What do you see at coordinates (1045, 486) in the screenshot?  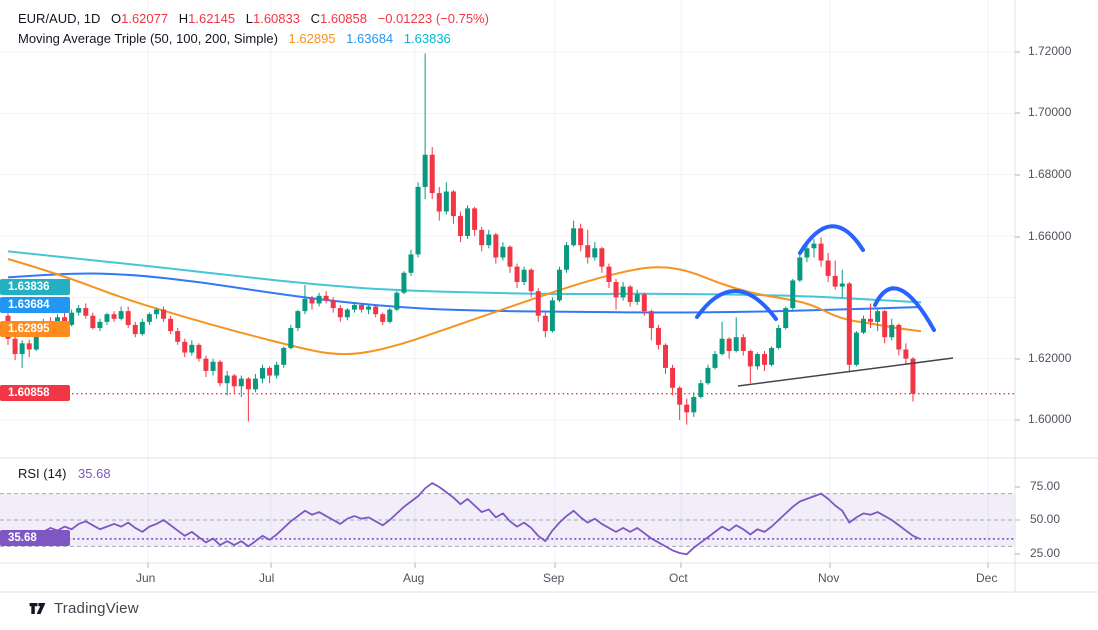 I see `rsi-axis-label: 75.00` at bounding box center [1045, 486].